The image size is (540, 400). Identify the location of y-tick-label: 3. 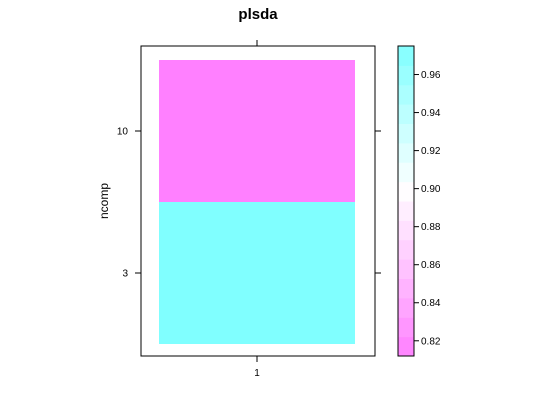
(125, 274).